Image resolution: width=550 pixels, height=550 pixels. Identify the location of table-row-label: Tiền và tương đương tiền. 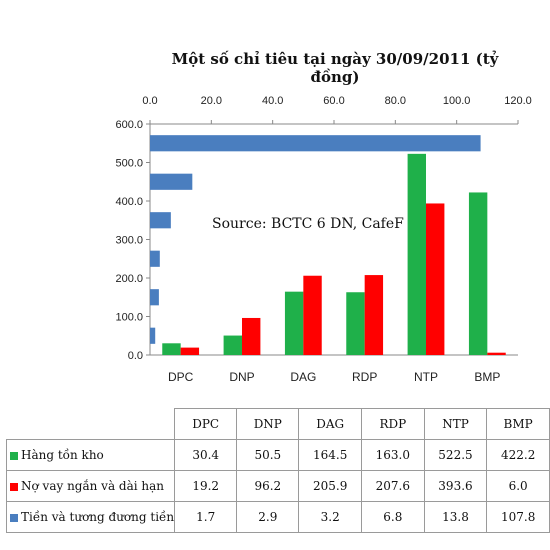
(90, 517).